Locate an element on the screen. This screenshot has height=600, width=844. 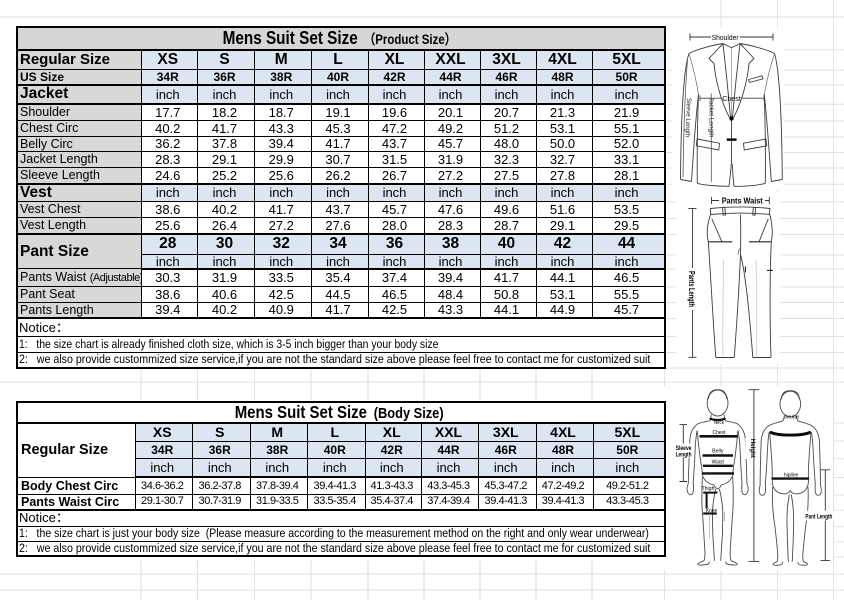
svg-text: Jacket Length is located at coordinates (710, 118).